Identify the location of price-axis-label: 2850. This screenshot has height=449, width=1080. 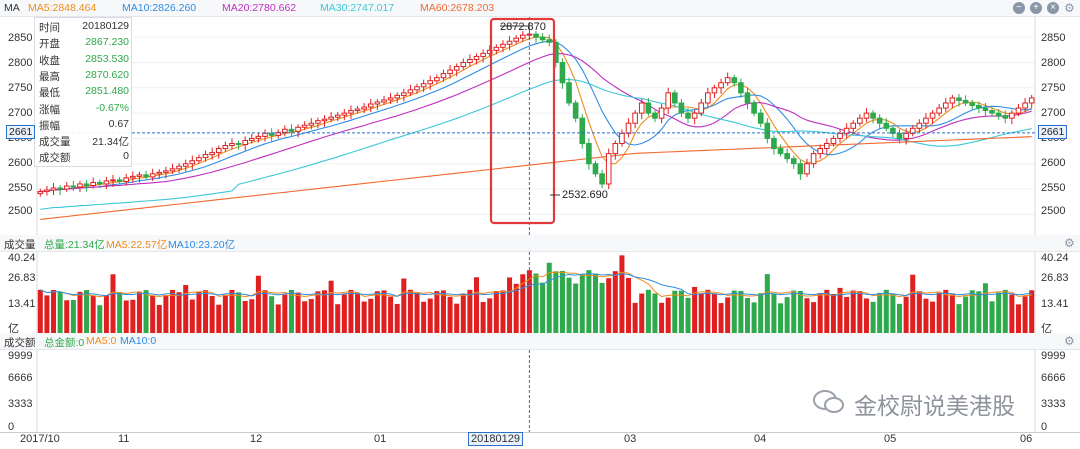
(1053, 38).